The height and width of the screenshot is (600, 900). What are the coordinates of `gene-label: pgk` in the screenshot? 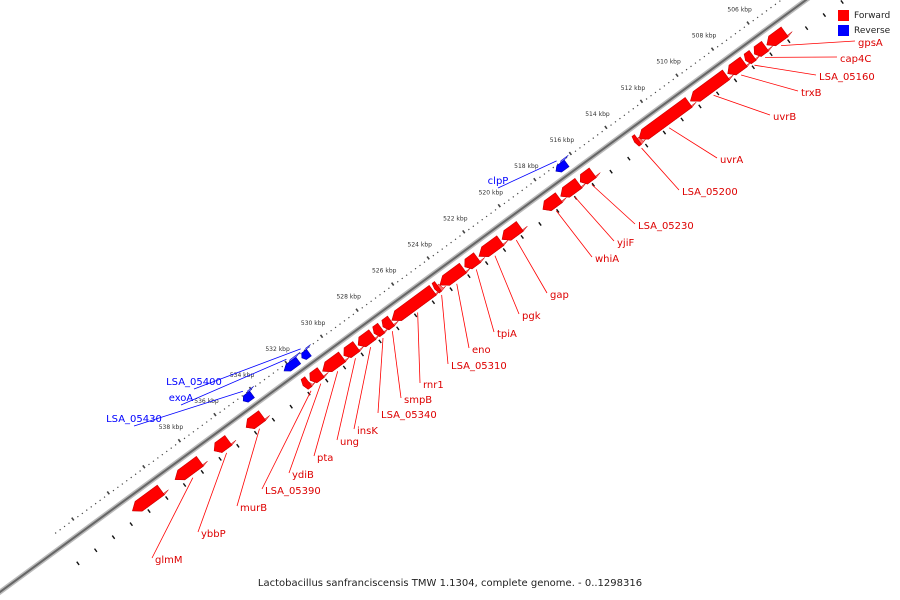 It's located at (531, 316).